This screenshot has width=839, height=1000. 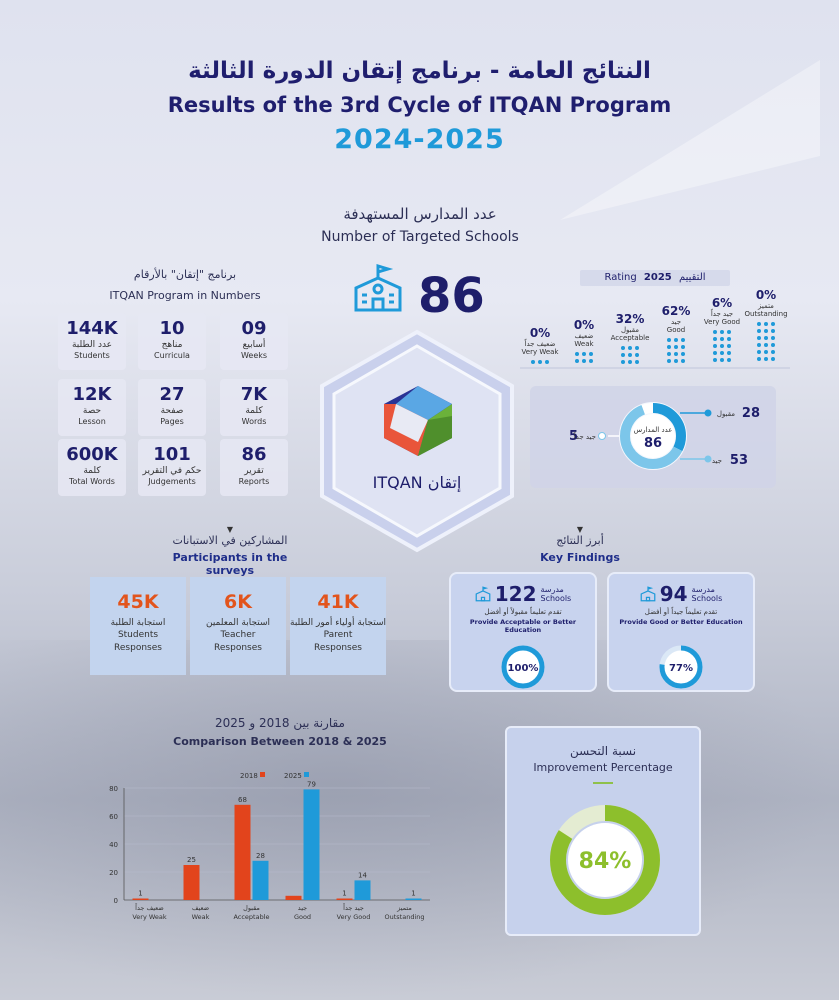 I want to click on acceptable-count: 28, so click(x=751, y=413).